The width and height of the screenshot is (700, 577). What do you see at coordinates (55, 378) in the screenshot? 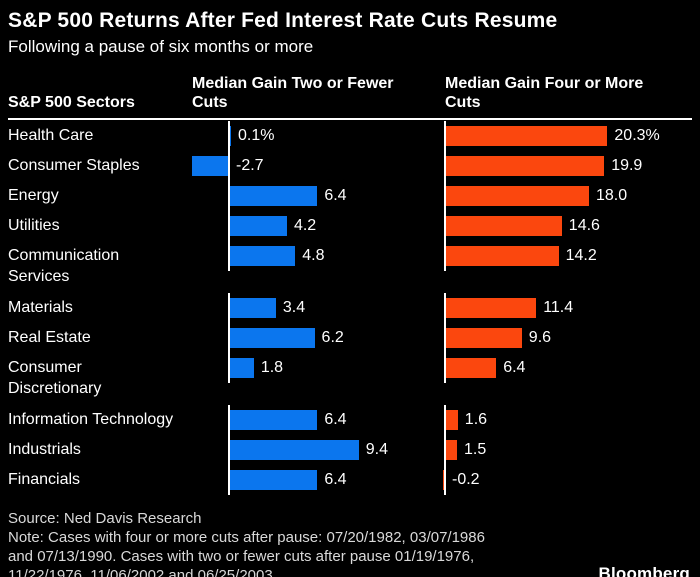
I see `sector-label: Consumer Discretionary` at bounding box center [55, 378].